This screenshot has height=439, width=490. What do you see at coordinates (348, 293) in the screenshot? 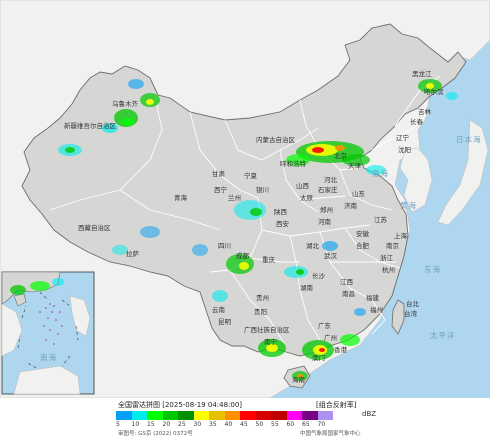
I see `label-nanchang: 南昌` at bounding box center [348, 293].